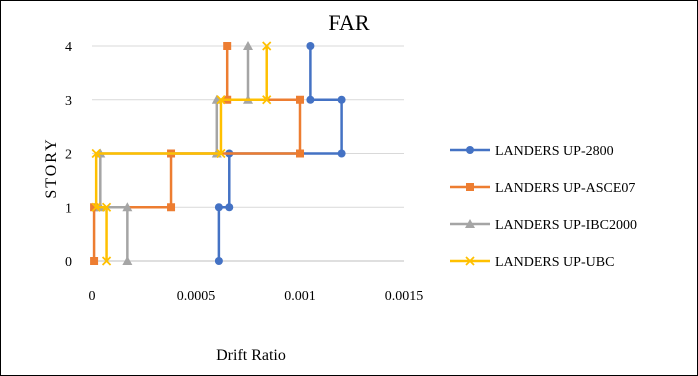 This screenshot has height=376, width=698. What do you see at coordinates (348, 22) in the screenshot?
I see `chart-title: FAR` at bounding box center [348, 22].